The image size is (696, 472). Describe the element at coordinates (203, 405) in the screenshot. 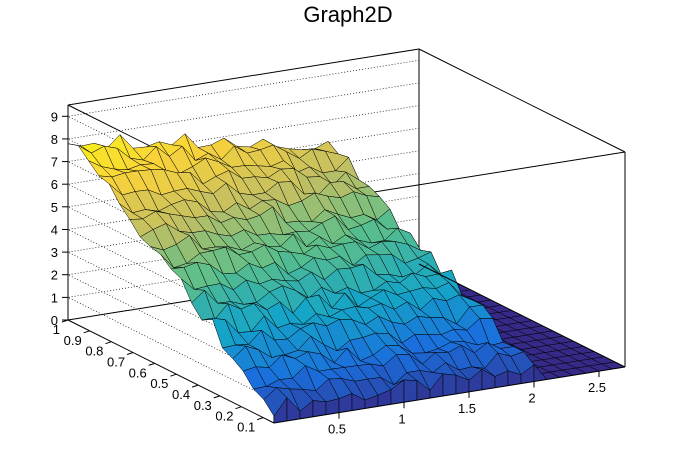

I see `y-tick-label: 0.3` at that location.